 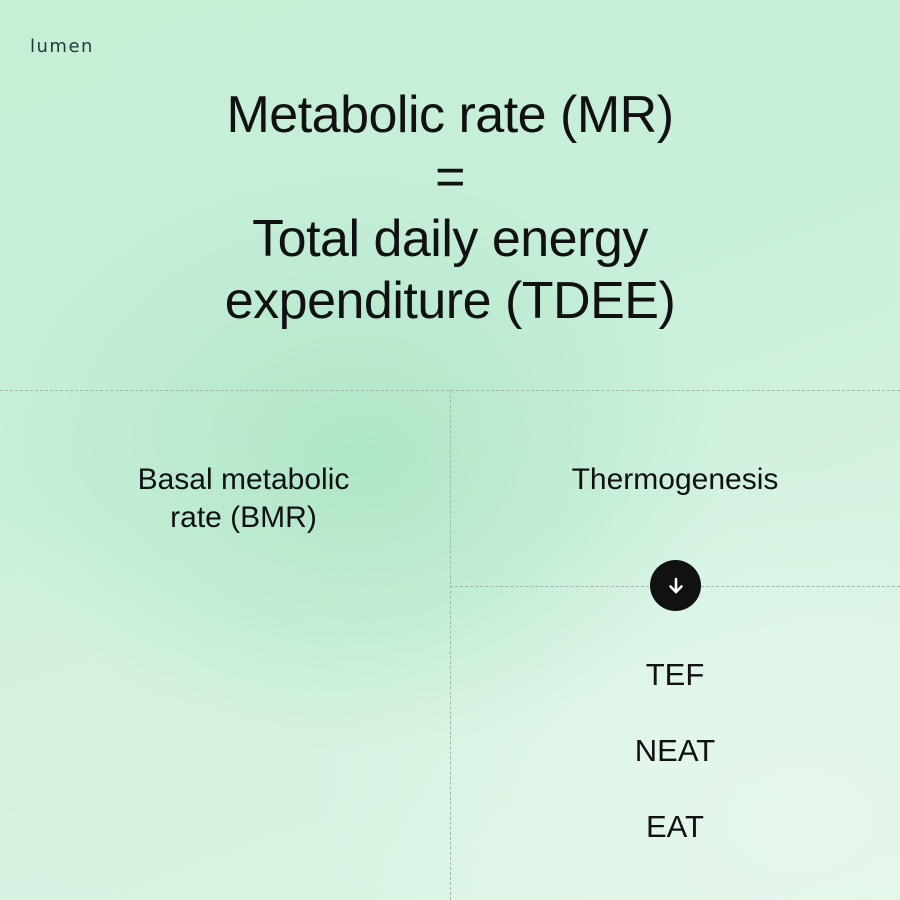 I want to click on headline-line-4: expenditure (TDEE), so click(x=450, y=301).